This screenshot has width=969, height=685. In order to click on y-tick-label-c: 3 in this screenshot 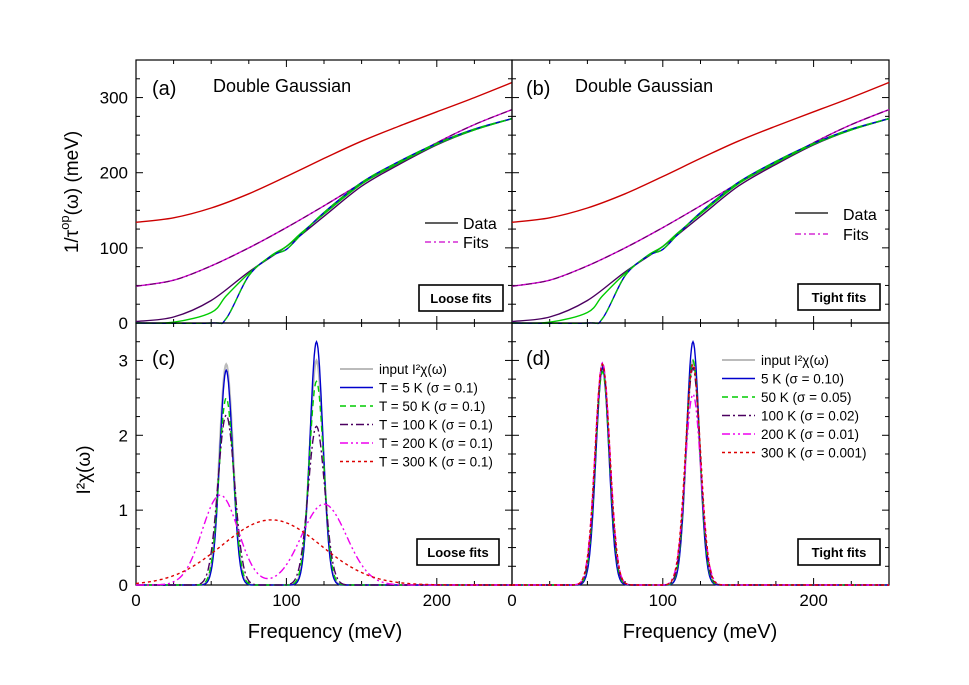, I will do `click(123, 360)`.